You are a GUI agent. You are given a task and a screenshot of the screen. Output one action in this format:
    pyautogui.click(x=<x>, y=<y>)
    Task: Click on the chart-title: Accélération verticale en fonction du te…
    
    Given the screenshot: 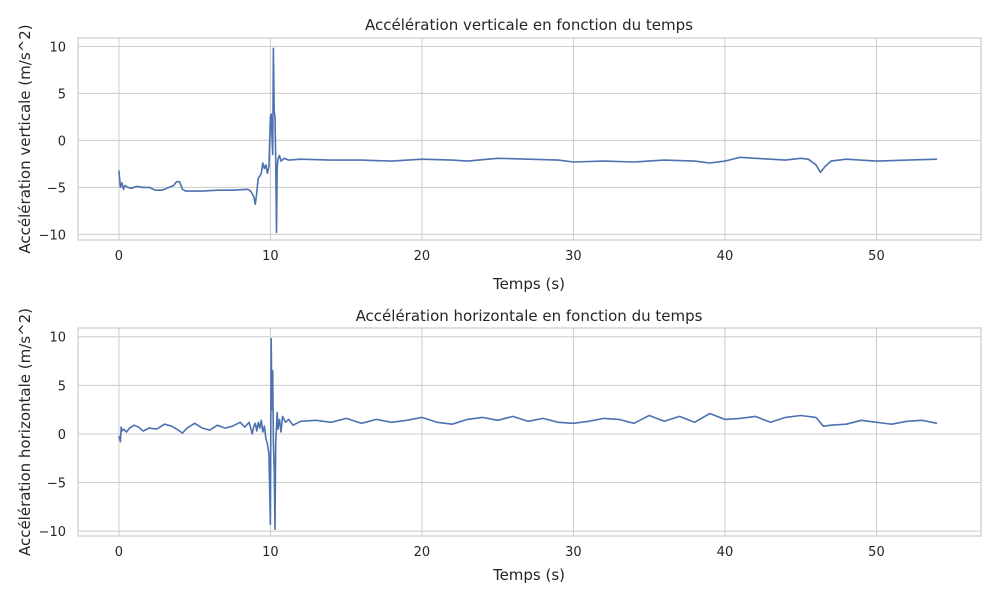 What is the action you would take?
    pyautogui.click(x=529, y=25)
    